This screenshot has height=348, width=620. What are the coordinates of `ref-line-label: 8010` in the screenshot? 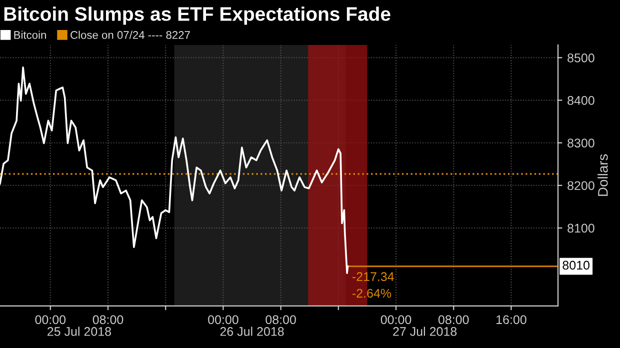 It's located at (576, 265).